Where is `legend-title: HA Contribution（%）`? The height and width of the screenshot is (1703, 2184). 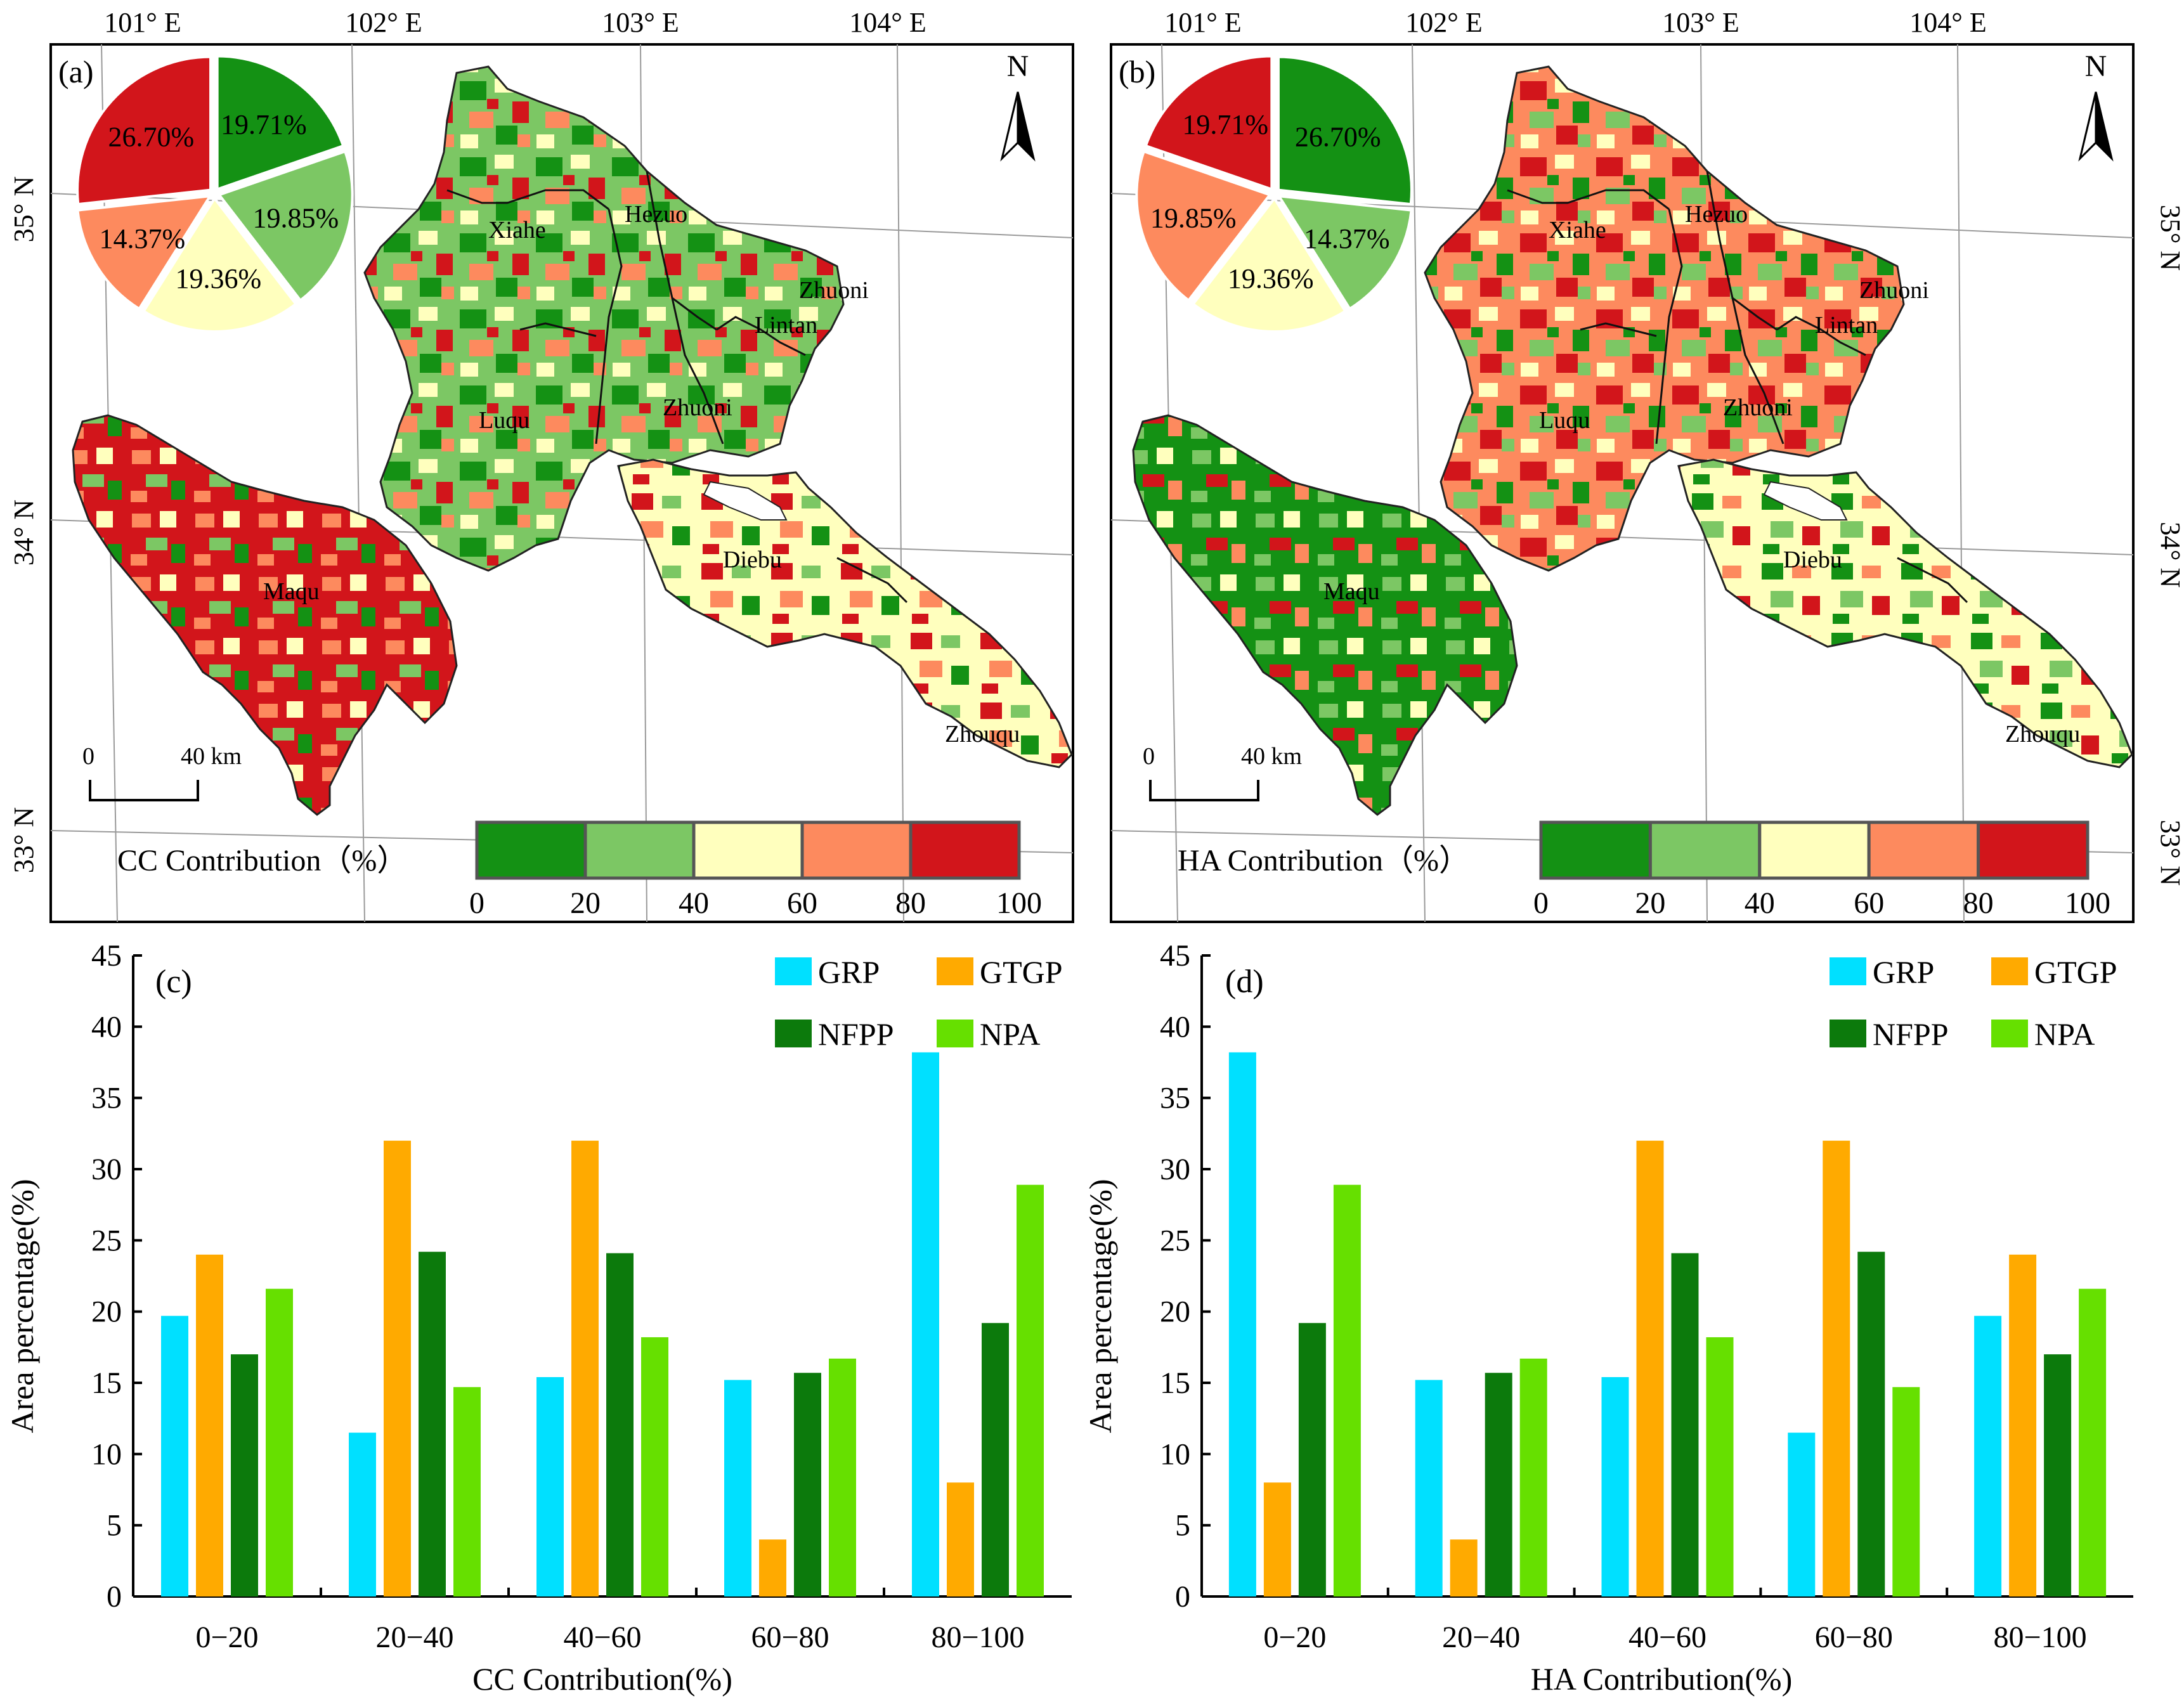
legend-title: HA Contribution（%） is located at coordinates (1323, 860).